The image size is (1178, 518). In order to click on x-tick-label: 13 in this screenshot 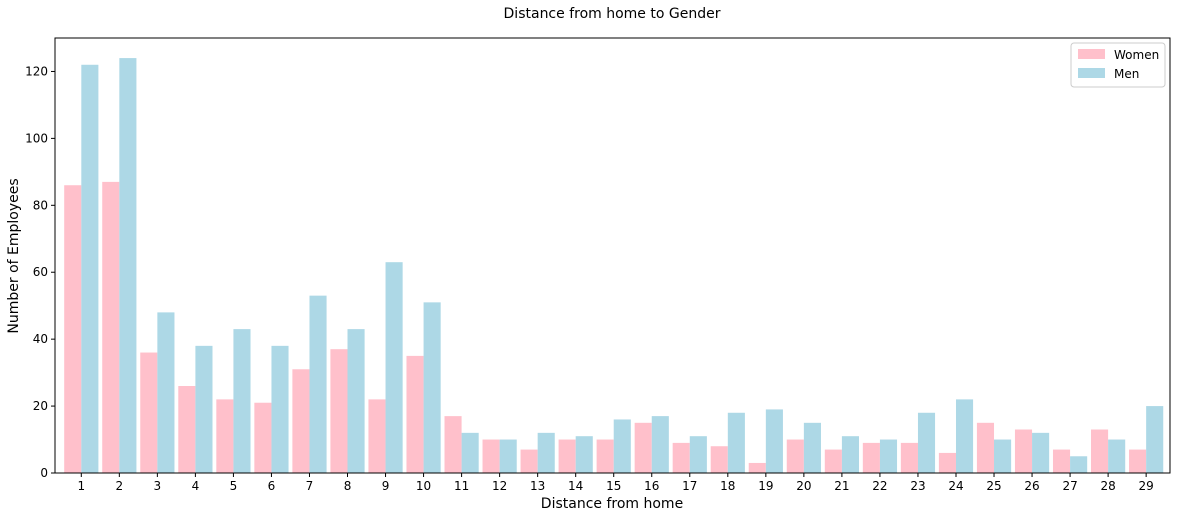, I will do `click(537, 486)`.